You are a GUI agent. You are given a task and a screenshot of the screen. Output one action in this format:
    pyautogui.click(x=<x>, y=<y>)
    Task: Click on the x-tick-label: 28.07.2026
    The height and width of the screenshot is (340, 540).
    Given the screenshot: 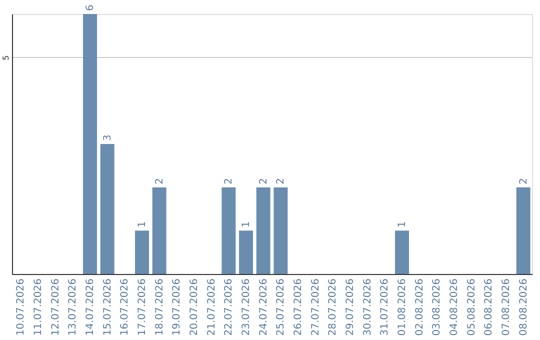 What is the action you would take?
    pyautogui.click(x=333, y=307)
    